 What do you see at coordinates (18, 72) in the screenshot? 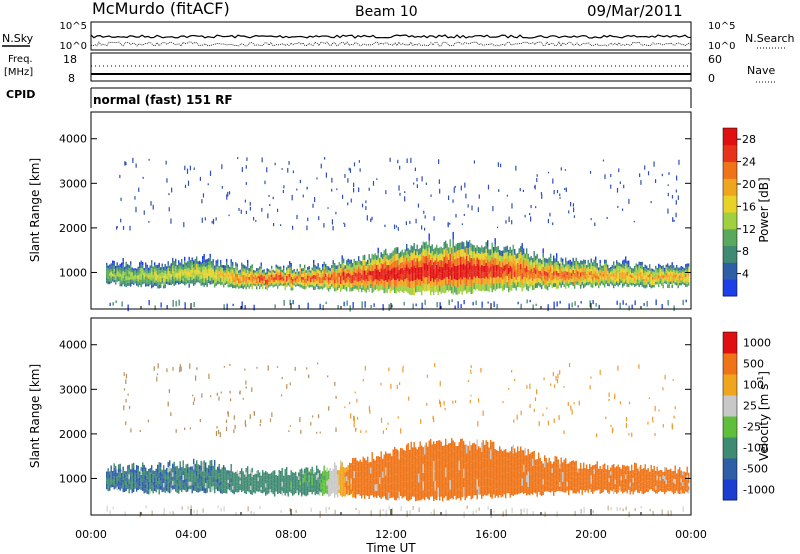
I see `freq-unit: [MHz]` at bounding box center [18, 72].